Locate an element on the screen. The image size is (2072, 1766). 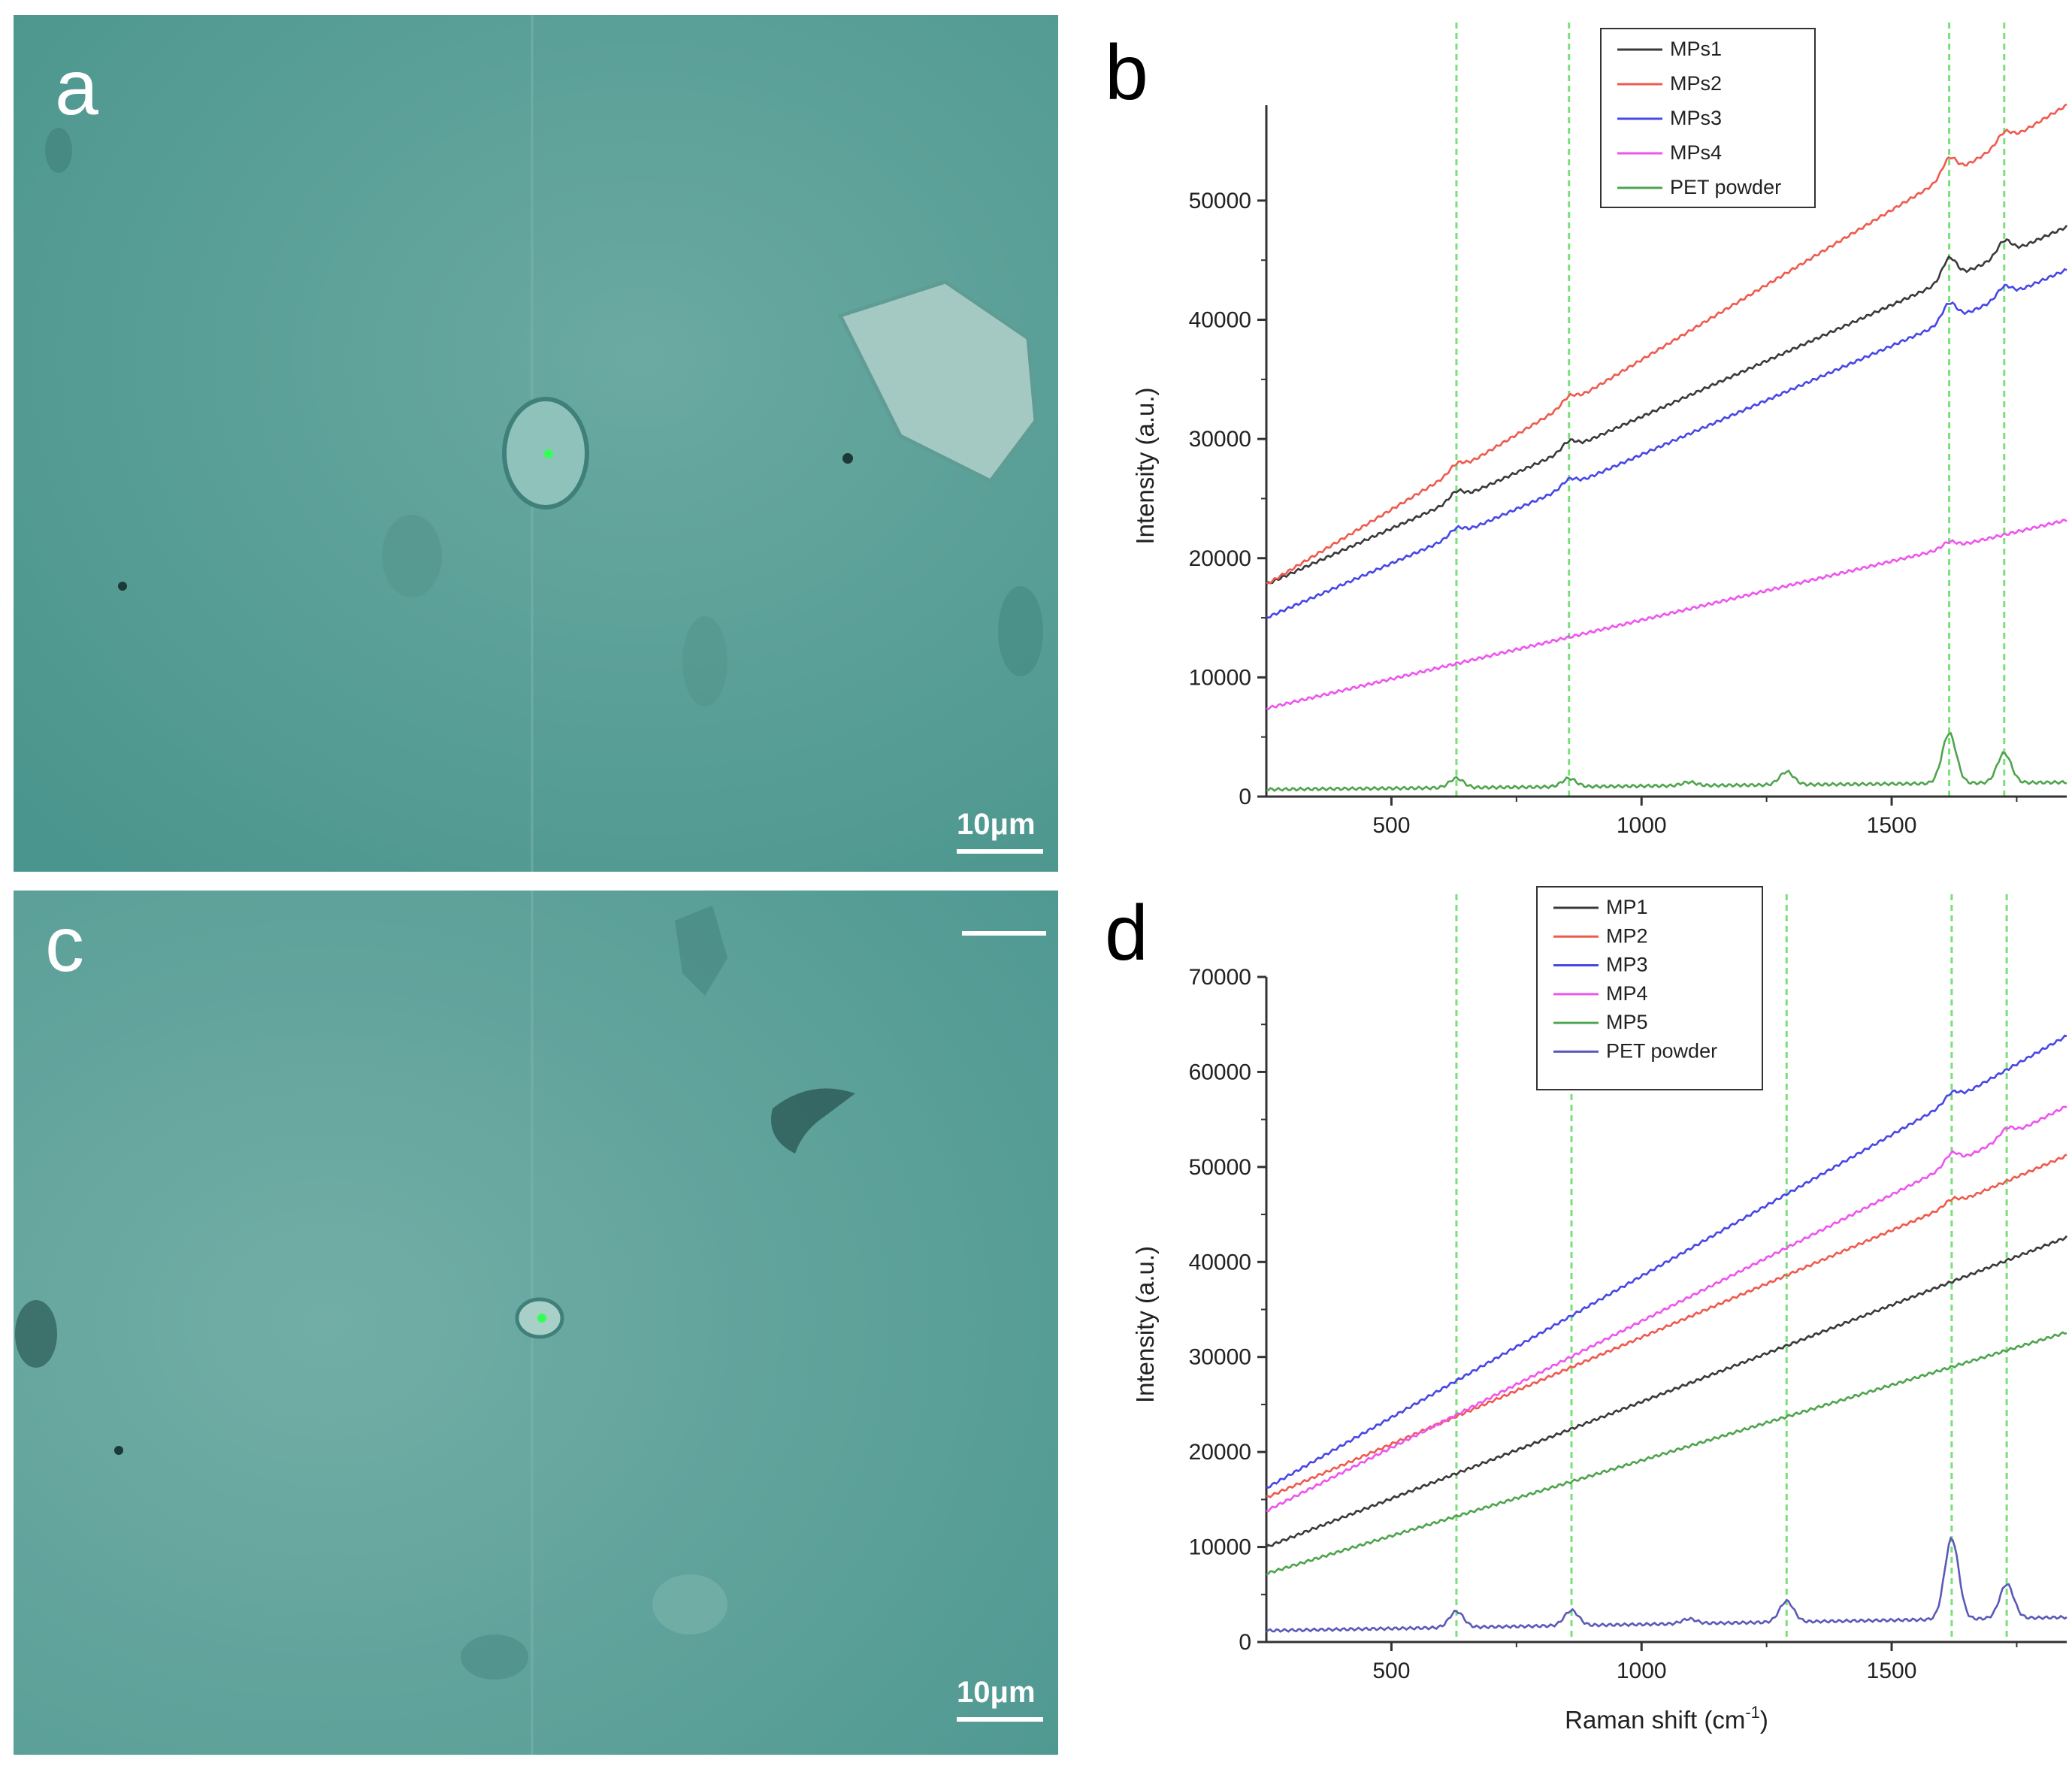
series-line-mp4 is located at coordinates (1666, 1309).